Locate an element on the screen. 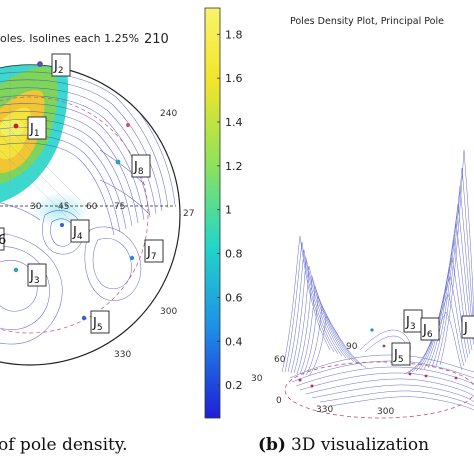 Image resolution: width=474 pixels, height=474 pixels. joint-label-j4: J4 is located at coordinates (80, 231).